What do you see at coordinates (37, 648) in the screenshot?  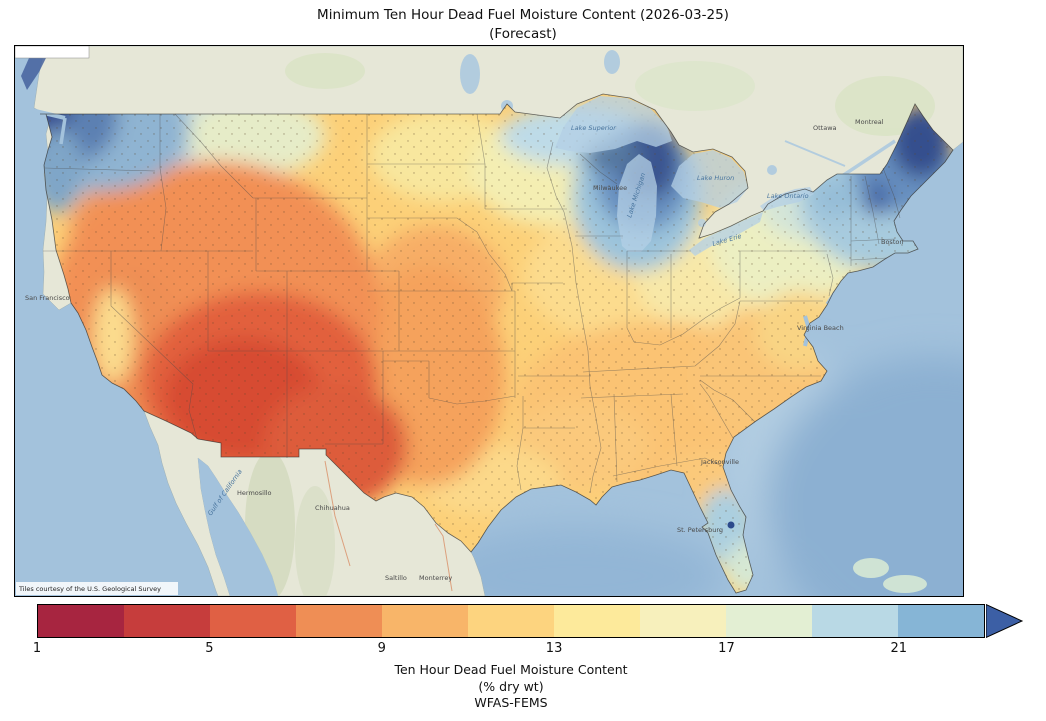 I see `colorbar-tick-label: 1` at bounding box center [37, 648].